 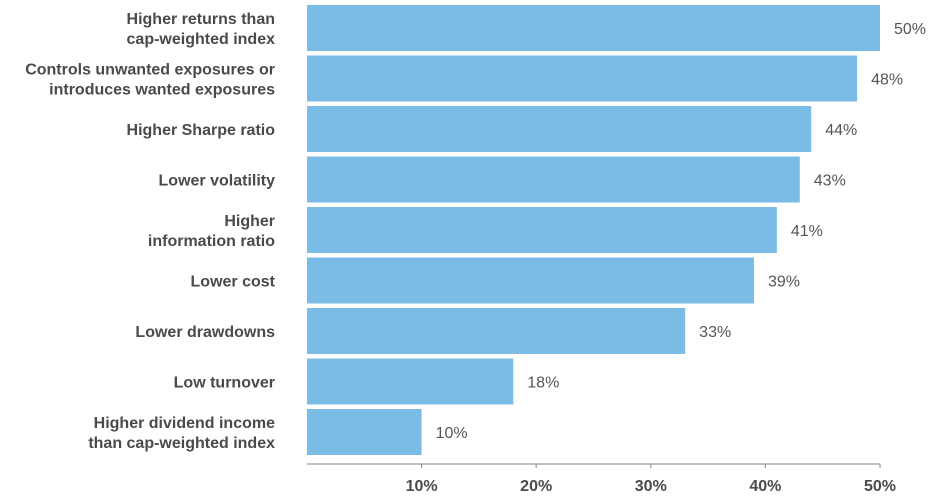 What do you see at coordinates (201, 130) in the screenshot?
I see `category-label: Higher Sharpe ratio` at bounding box center [201, 130].